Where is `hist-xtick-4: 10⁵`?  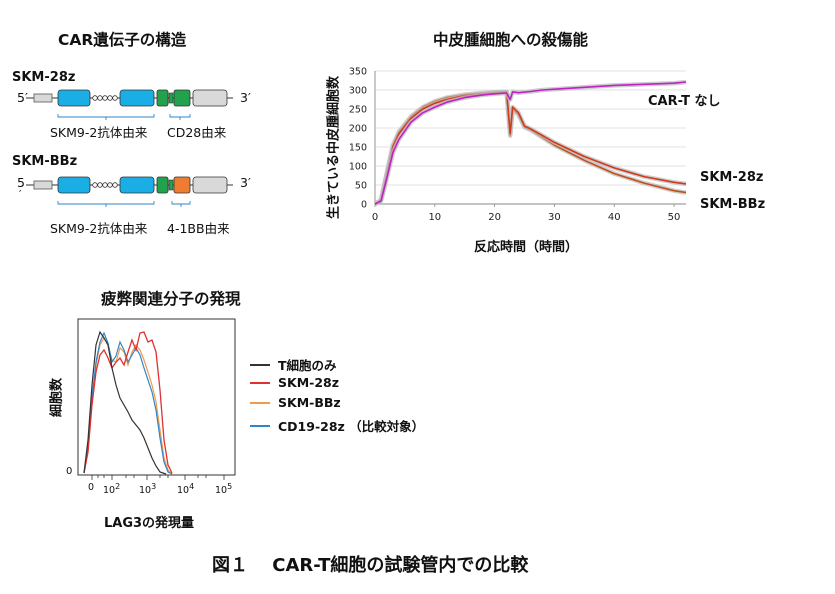 hist-xtick-4: 10⁵ is located at coordinates (224, 489).